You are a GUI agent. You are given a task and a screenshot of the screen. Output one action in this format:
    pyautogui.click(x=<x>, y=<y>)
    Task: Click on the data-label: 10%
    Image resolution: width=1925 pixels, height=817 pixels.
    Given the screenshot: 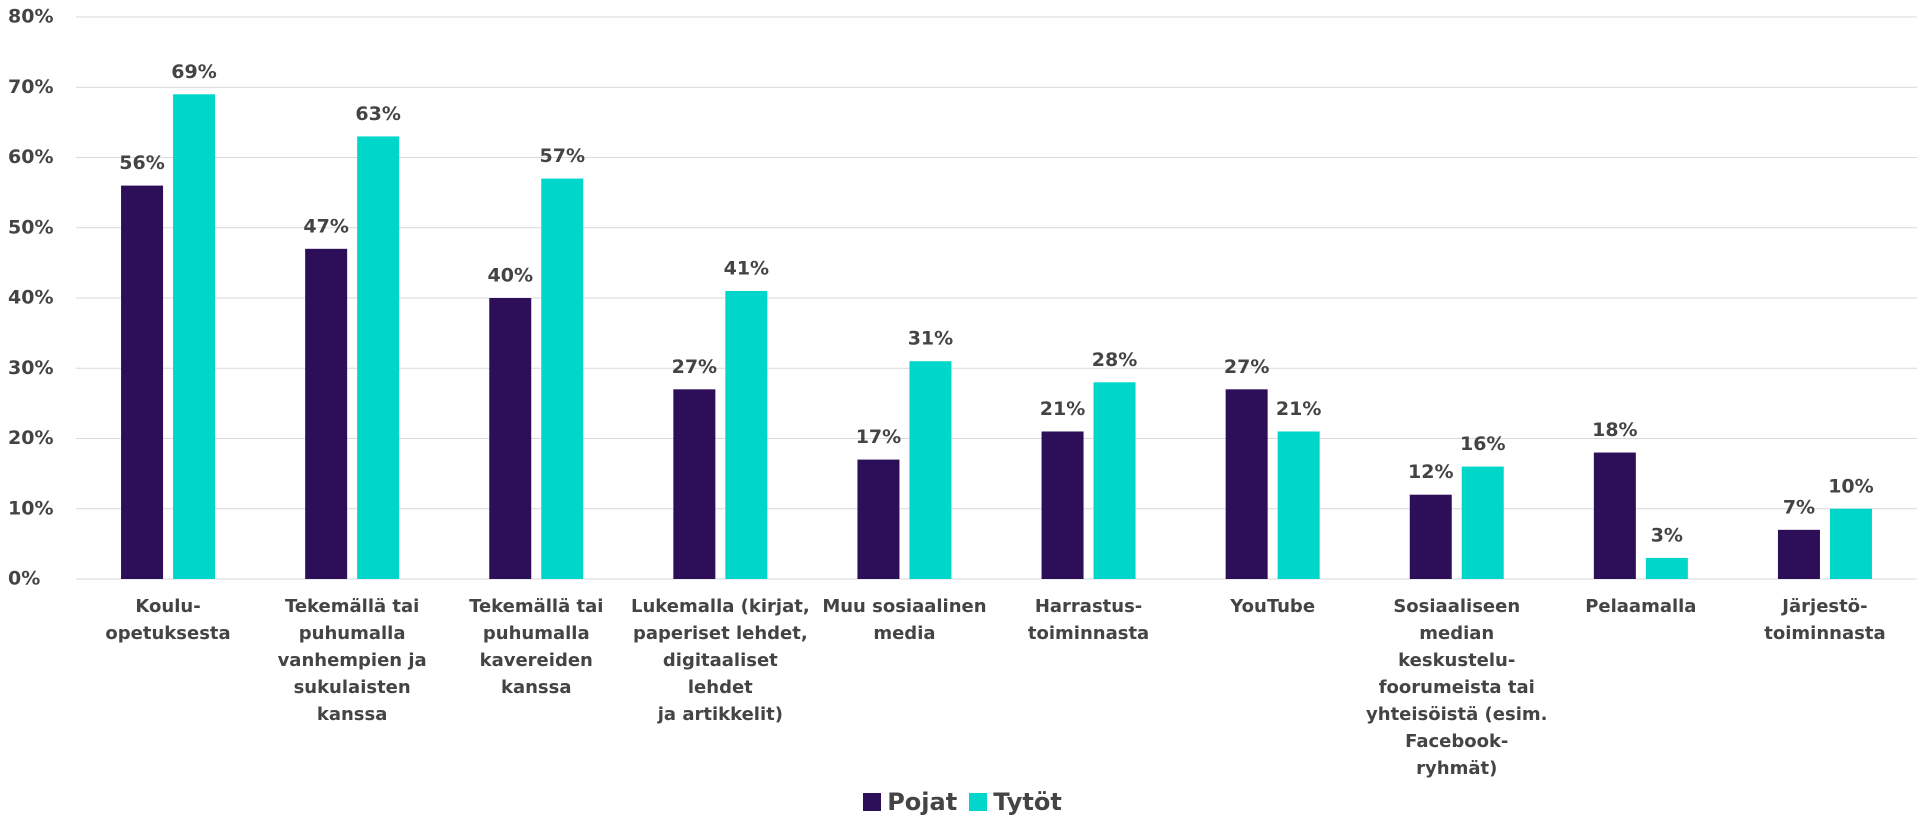 What is the action you would take?
    pyautogui.click(x=1850, y=486)
    